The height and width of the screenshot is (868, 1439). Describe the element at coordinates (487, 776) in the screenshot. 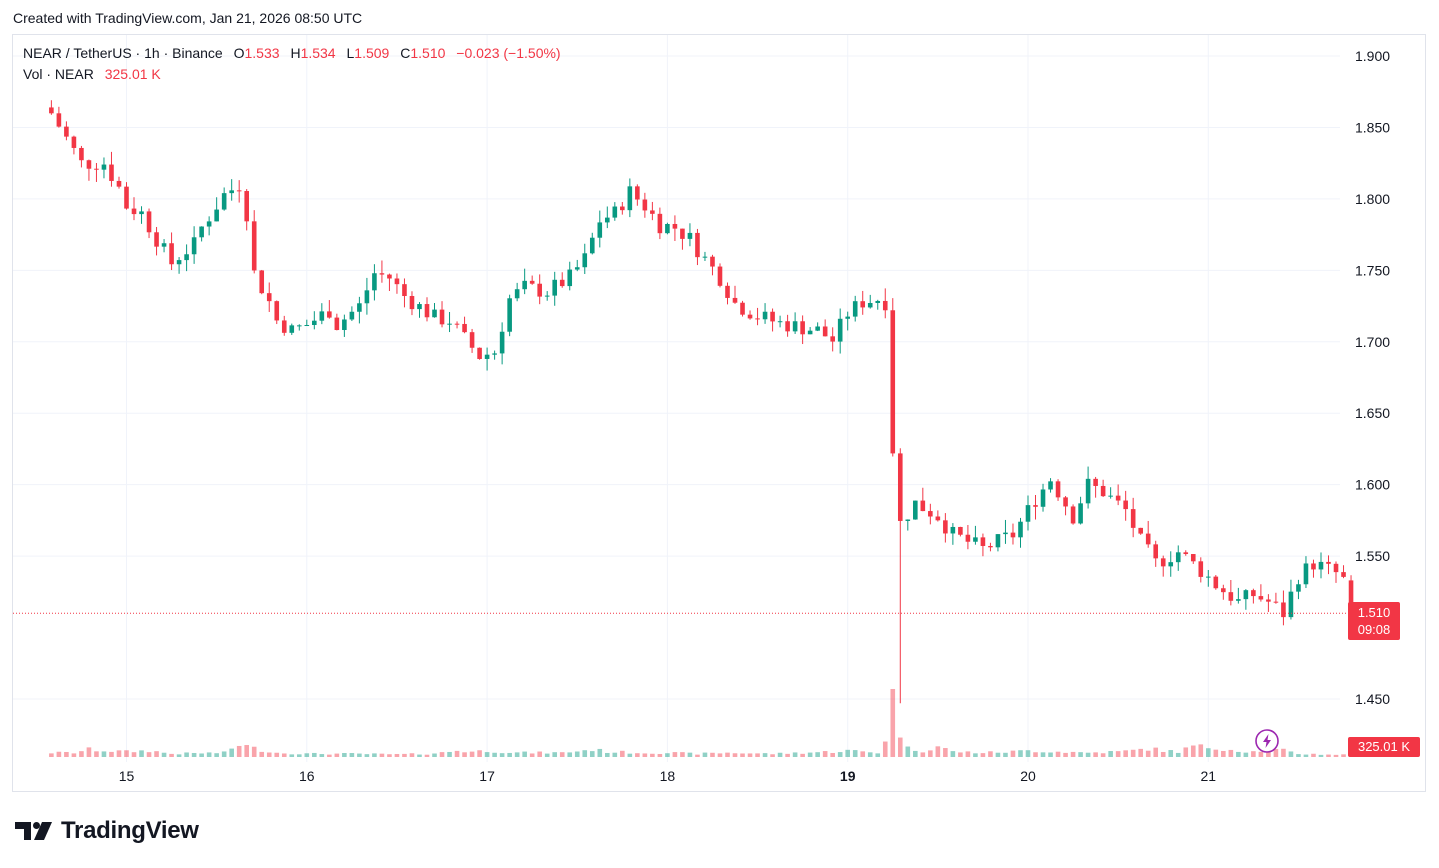

I see `x-tick-label: 17` at that location.